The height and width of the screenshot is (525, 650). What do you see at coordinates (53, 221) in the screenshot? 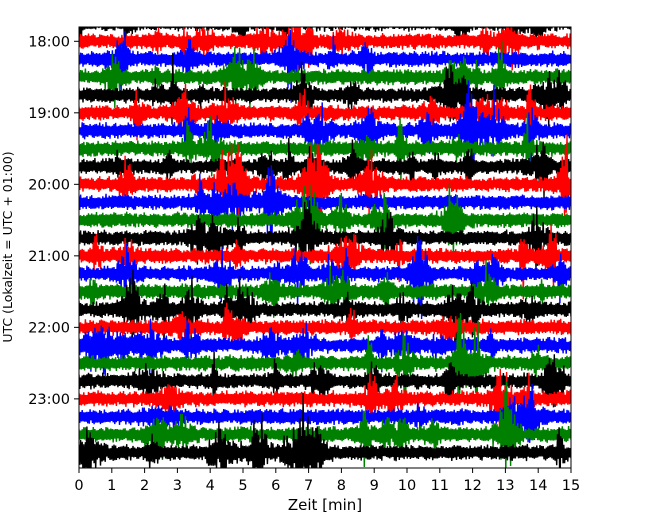
I see `y-axis: 18:00 19:00 20:00 21:00 22:00 23:00` at bounding box center [53, 221].